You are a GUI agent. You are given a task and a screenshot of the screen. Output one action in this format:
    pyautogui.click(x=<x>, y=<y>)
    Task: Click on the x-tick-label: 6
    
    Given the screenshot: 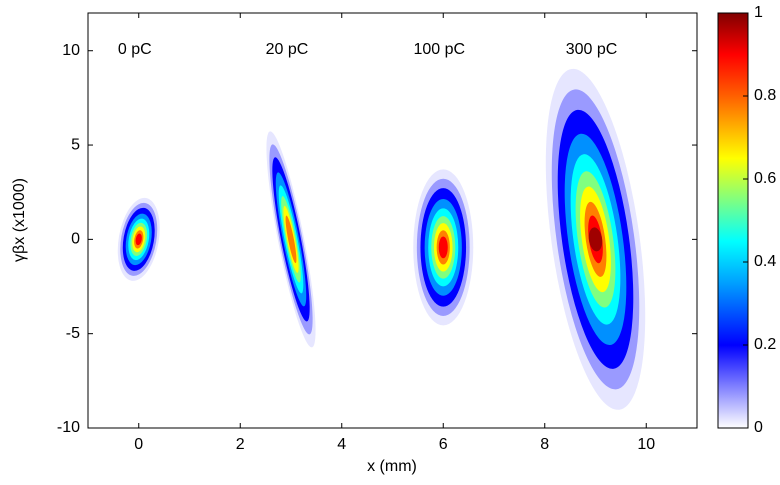 What is the action you would take?
    pyautogui.click(x=443, y=444)
    